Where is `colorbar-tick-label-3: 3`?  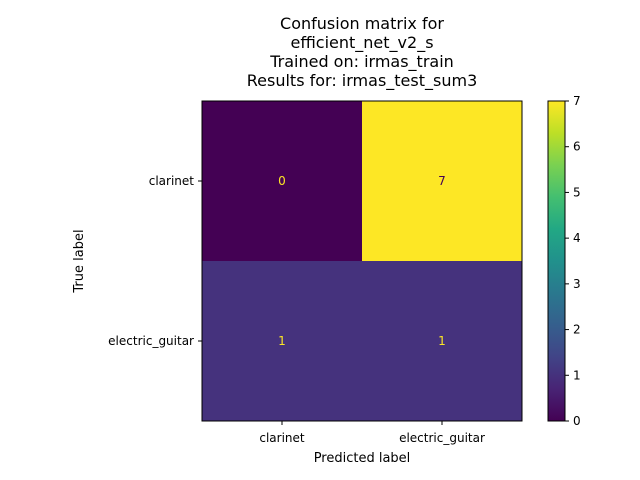
colorbar-tick-label-3: 3 is located at coordinates (577, 284).